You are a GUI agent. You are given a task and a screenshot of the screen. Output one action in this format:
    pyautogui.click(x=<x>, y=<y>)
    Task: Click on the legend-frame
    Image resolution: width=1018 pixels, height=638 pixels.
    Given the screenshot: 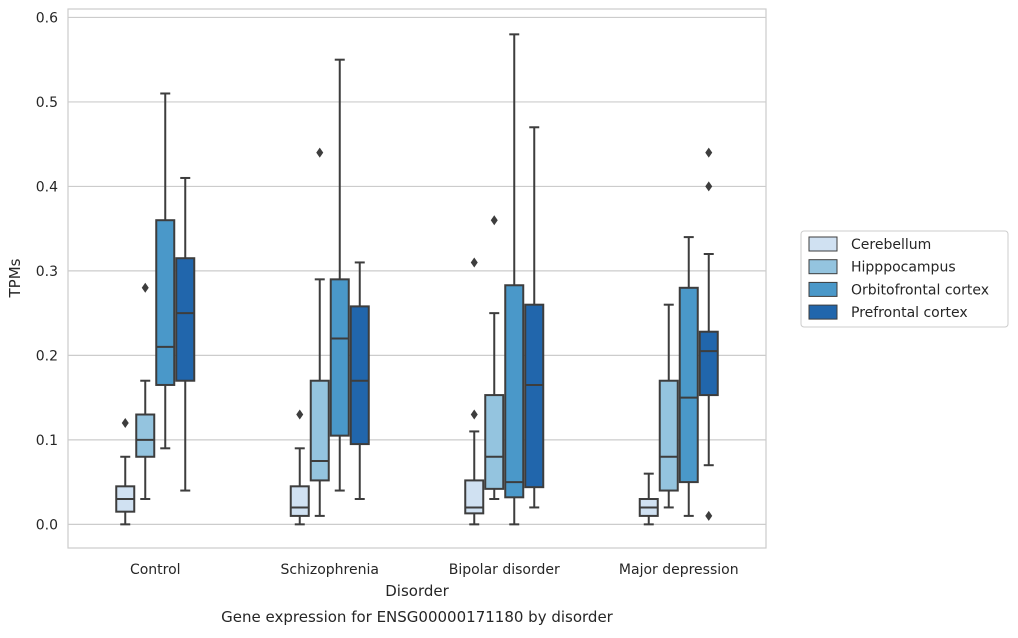 What is the action you would take?
    pyautogui.click(x=904, y=279)
    